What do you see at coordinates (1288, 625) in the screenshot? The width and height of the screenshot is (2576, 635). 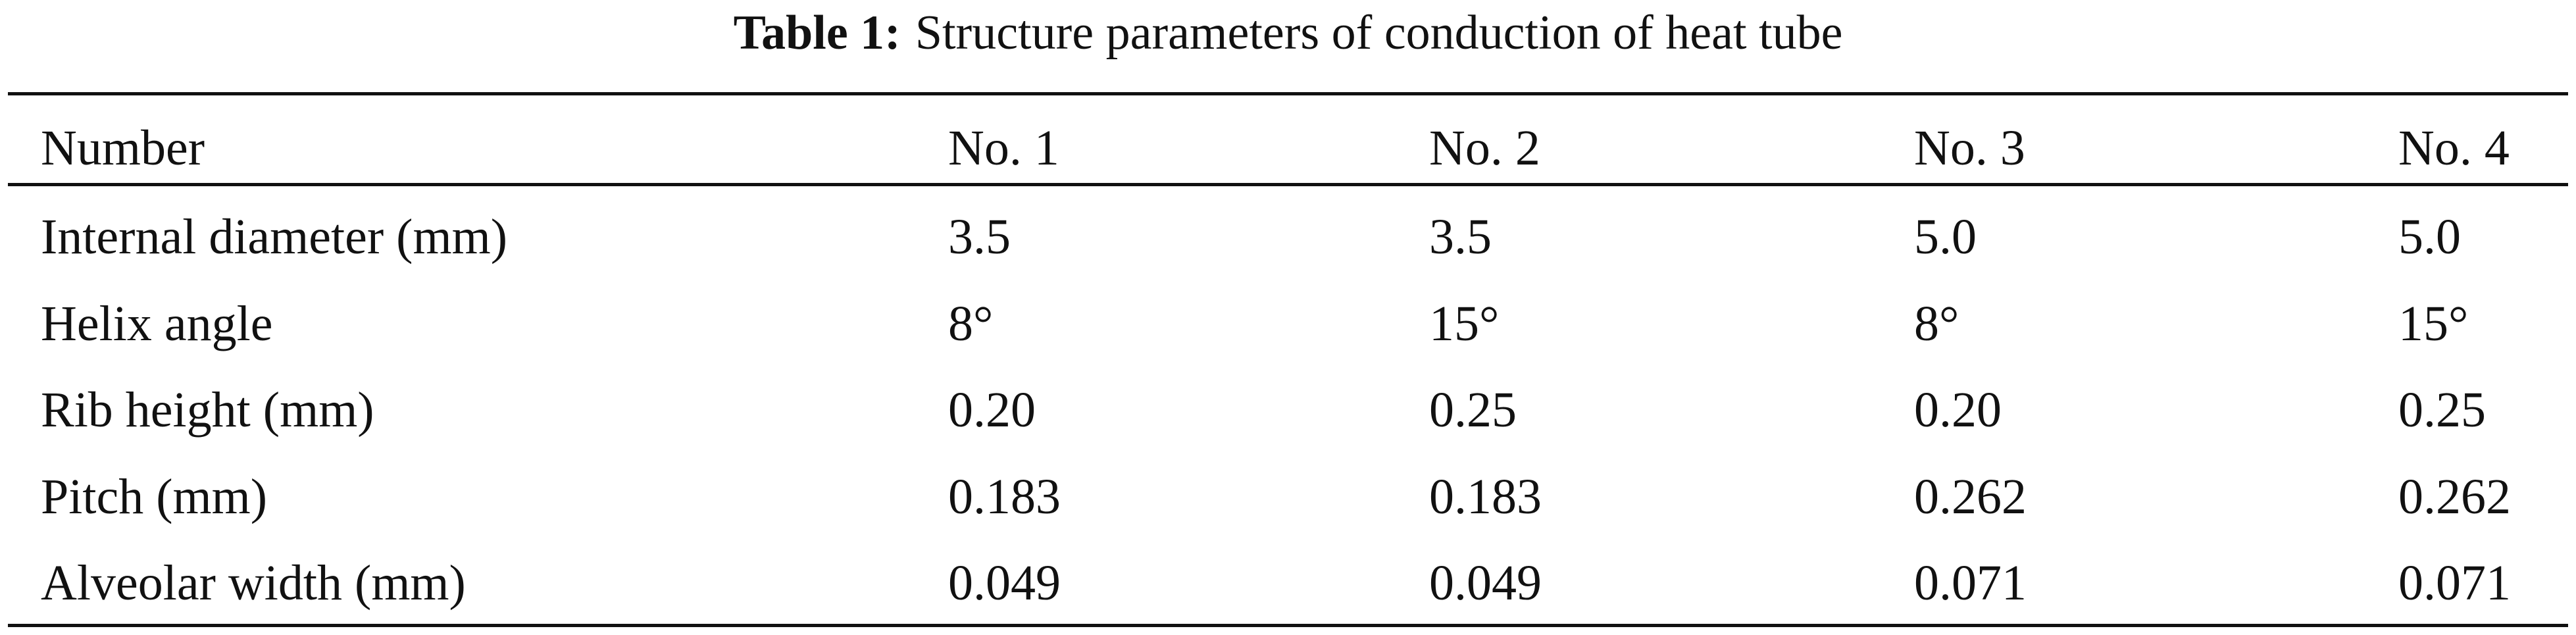 I see `bottom-rule` at bounding box center [1288, 625].